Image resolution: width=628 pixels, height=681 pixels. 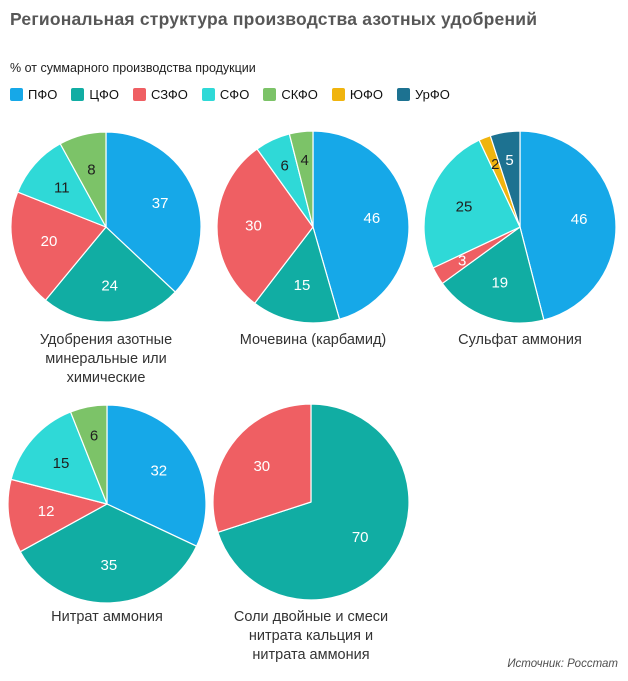 I want to click on slice-value-label: 70, so click(x=360, y=537).